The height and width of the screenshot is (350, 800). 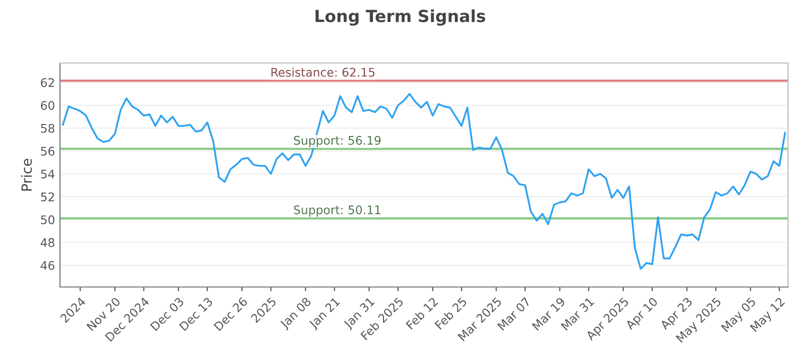 What do you see at coordinates (47, 265) in the screenshot?
I see `y-tick-label: 46` at bounding box center [47, 265].